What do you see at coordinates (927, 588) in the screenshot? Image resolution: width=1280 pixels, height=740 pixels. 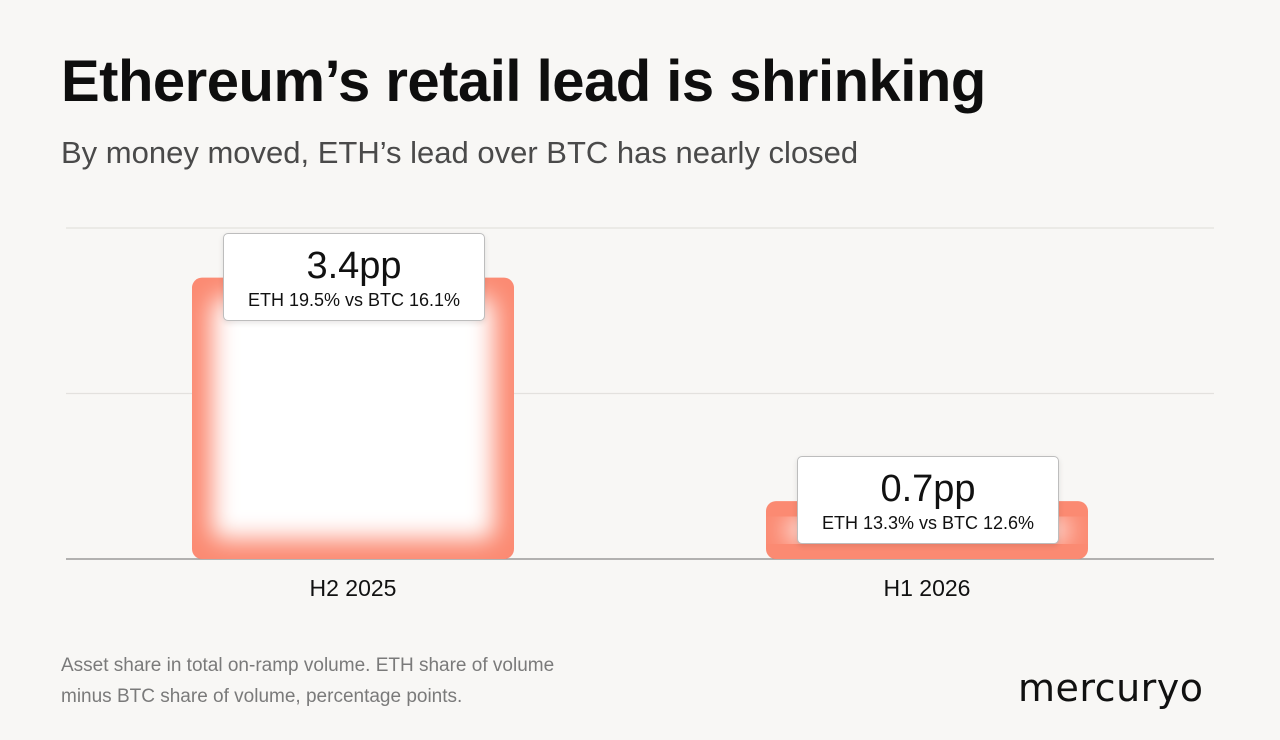 I see `x-tick-label: H1 2026` at bounding box center [927, 588].